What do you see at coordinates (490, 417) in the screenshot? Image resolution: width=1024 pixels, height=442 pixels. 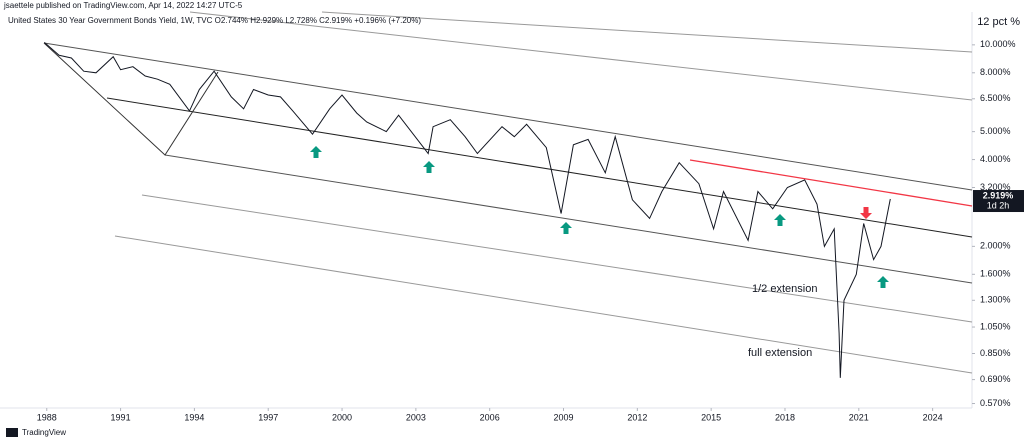 I see `x-tick-label: 2006` at bounding box center [490, 417].